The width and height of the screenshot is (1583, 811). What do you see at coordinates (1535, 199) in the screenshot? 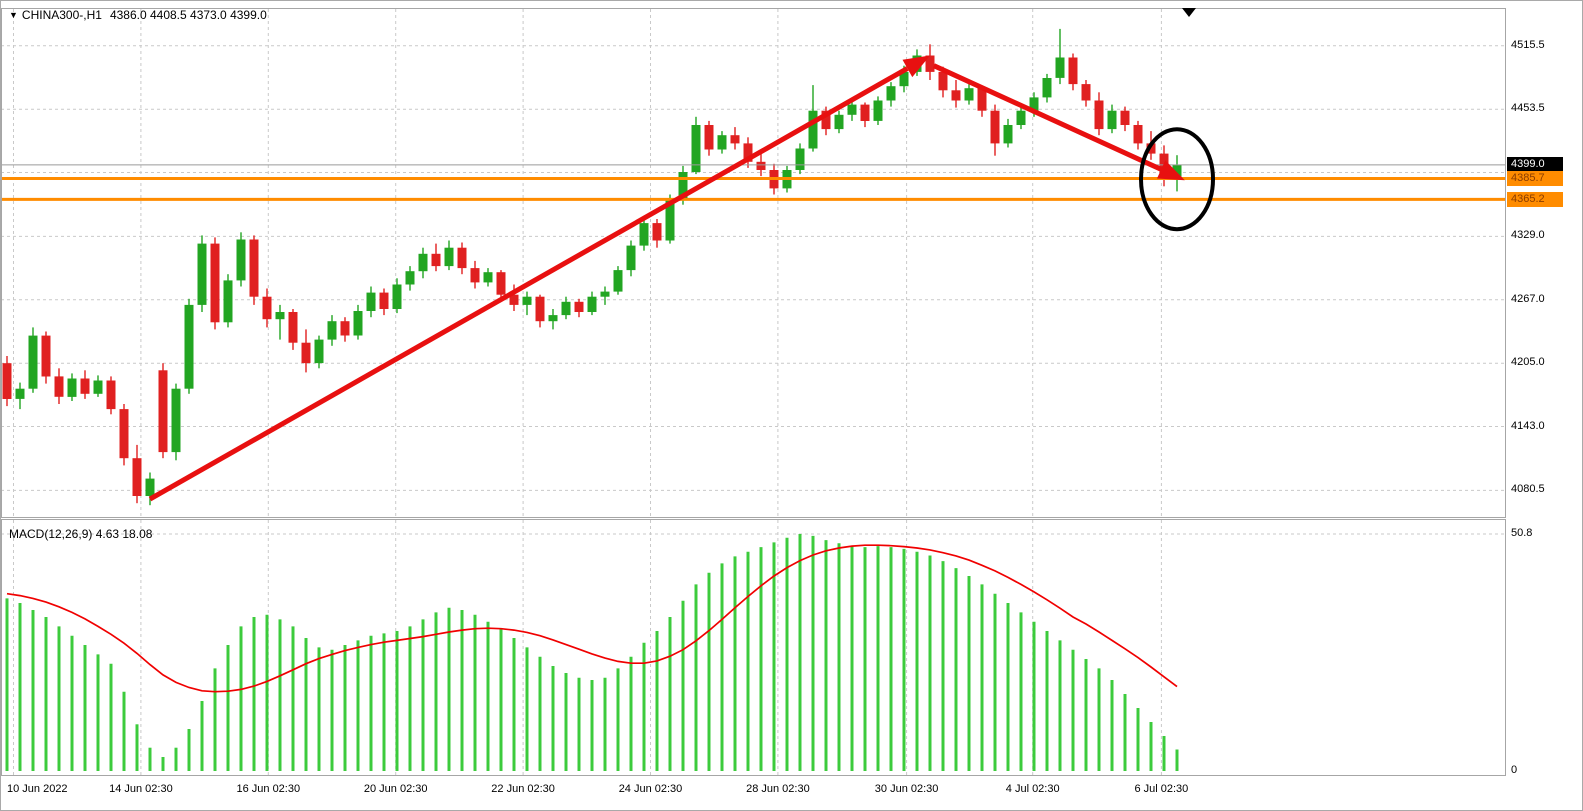
I see `level-price-tag-lower: 4365.2` at bounding box center [1535, 199].